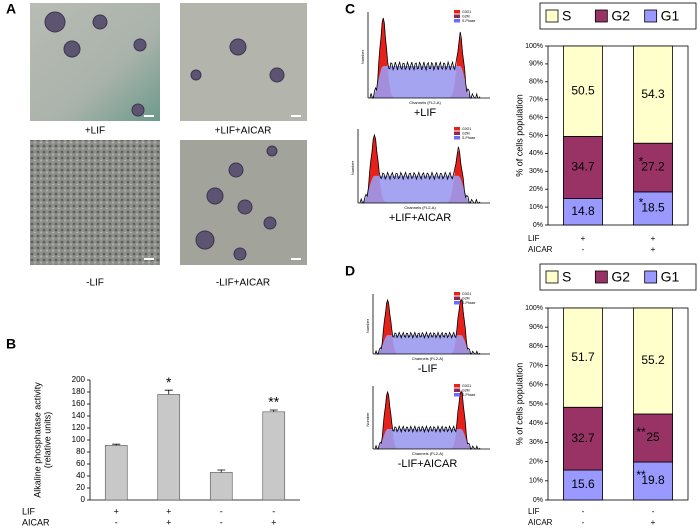  Describe the element at coordinates (95, 131) in the screenshot. I see `micrograph-label: +LIF` at that location.